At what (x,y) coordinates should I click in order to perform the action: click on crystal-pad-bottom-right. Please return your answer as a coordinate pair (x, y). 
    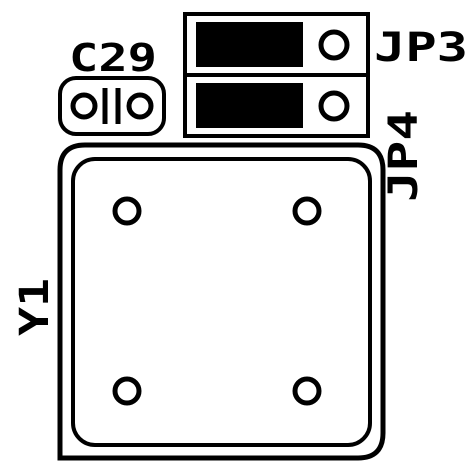
    Looking at the image, I should click on (307, 391).